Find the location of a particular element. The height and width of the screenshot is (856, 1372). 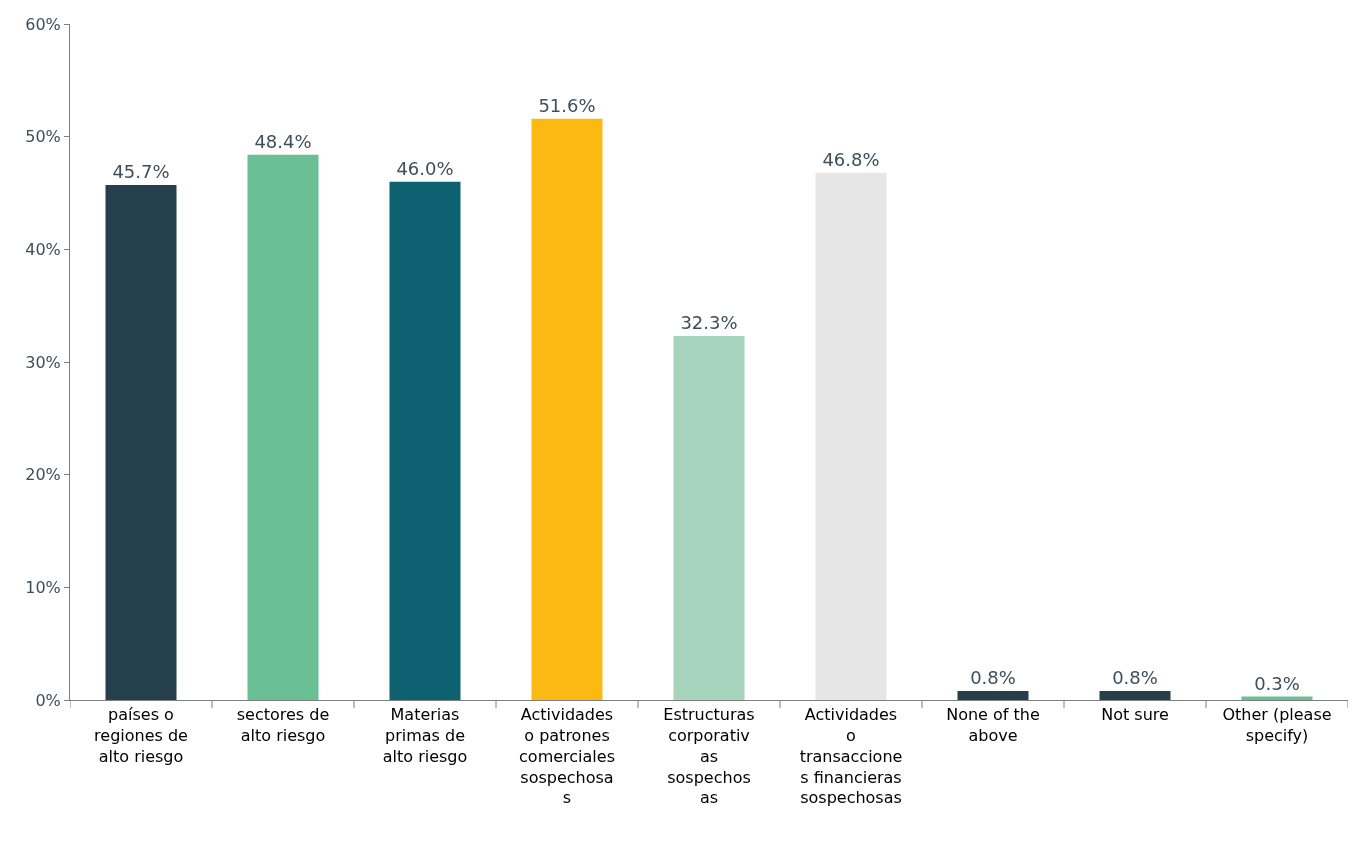

x-tick-label: Materias primas de alto riesgo is located at coordinates (425, 735).